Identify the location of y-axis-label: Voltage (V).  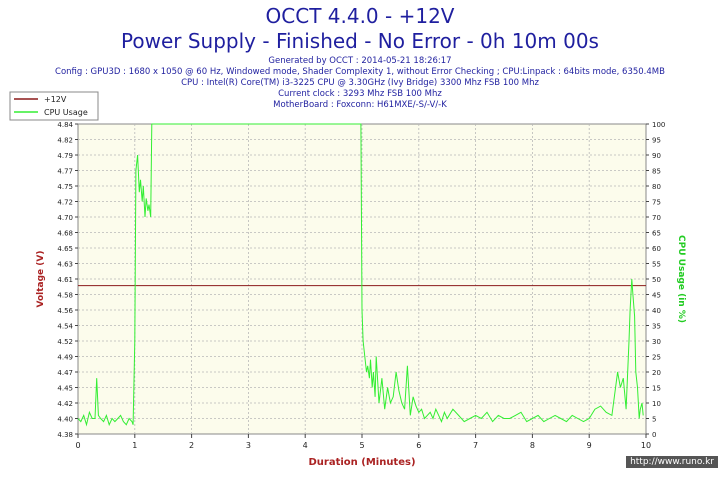
(41, 279).